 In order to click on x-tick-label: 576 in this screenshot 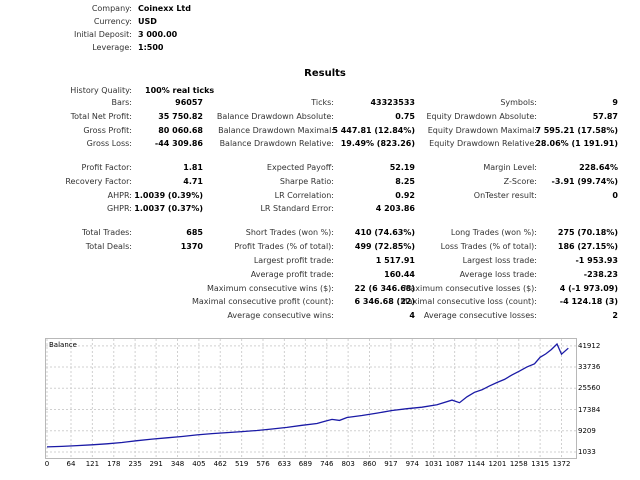, I will do `click(263, 464)`.